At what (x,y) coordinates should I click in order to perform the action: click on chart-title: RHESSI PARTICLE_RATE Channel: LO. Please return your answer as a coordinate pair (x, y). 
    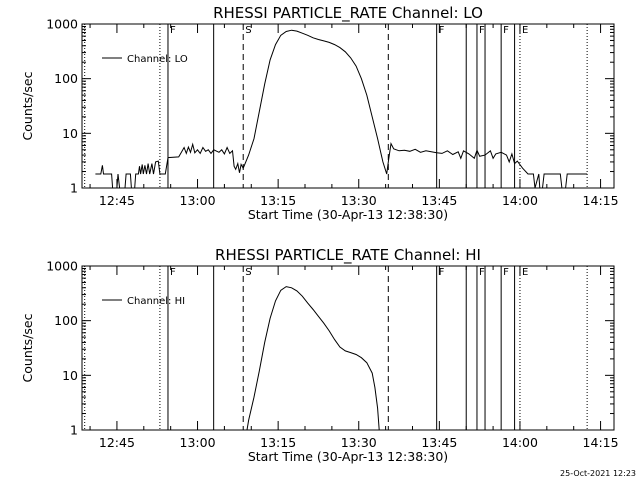
    Looking at the image, I should click on (348, 13).